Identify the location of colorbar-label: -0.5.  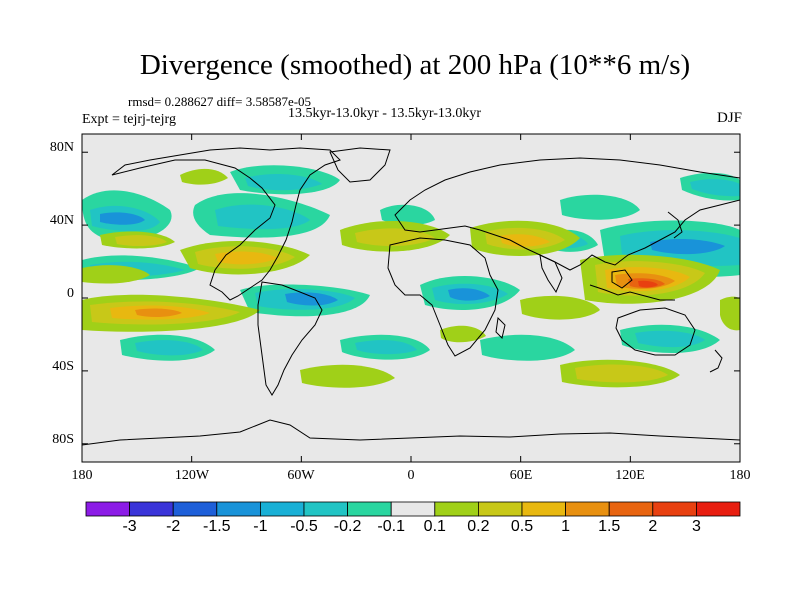
(304, 526).